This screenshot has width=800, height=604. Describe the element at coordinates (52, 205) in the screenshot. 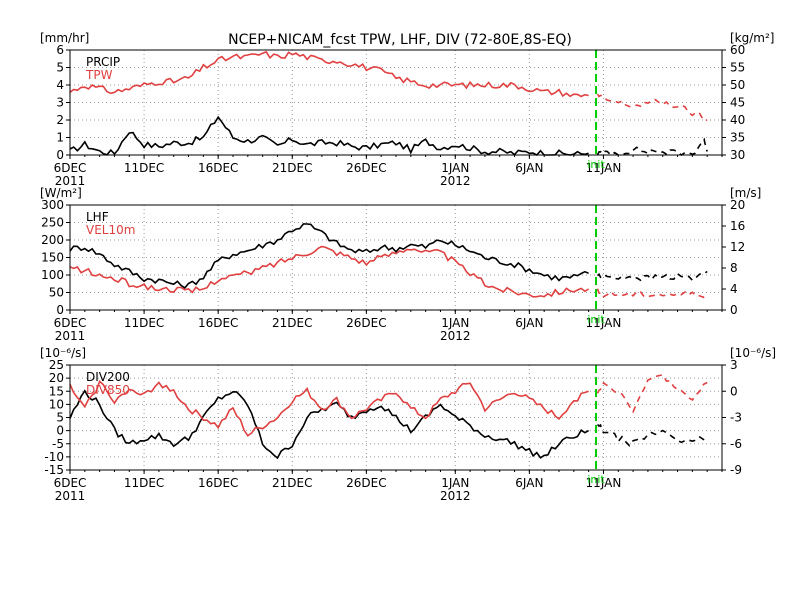

I see `y-tick-label-left: 300` at that location.